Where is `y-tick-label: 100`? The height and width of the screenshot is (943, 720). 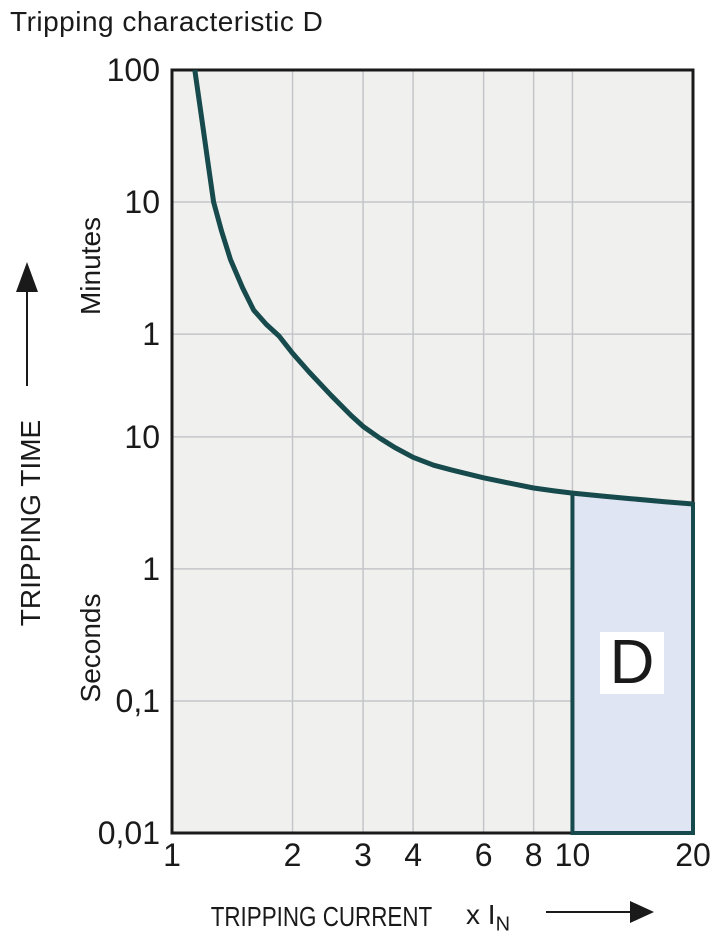 y-tick-label: 100 is located at coordinates (133, 70).